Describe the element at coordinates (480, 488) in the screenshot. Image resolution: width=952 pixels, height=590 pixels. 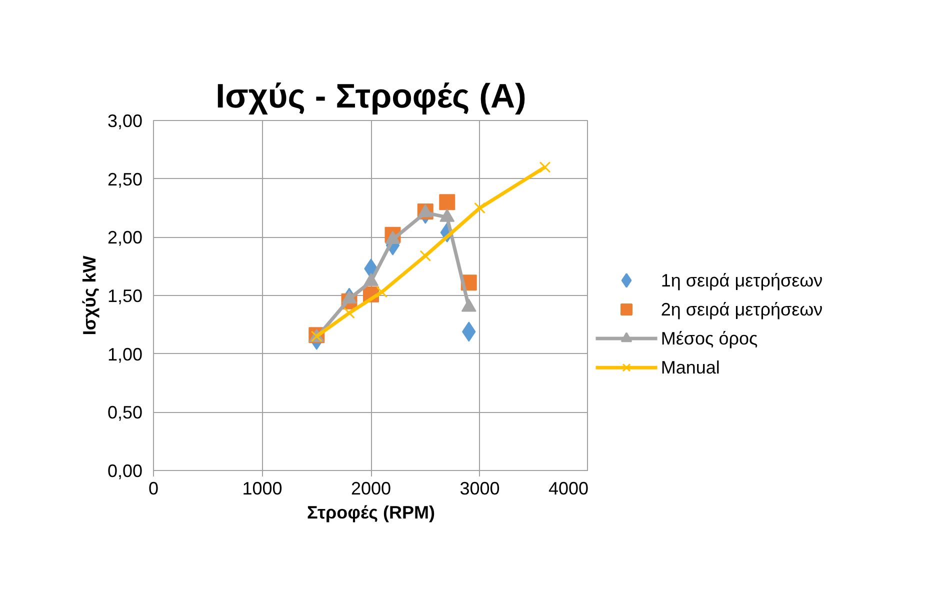
I see `x-tick-label: 3000` at that location.